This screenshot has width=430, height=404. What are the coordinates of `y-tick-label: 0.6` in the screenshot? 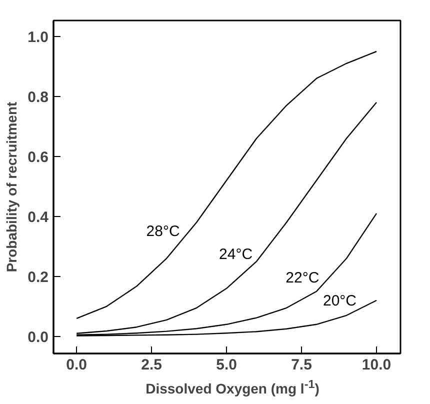 It's located at (38, 157).